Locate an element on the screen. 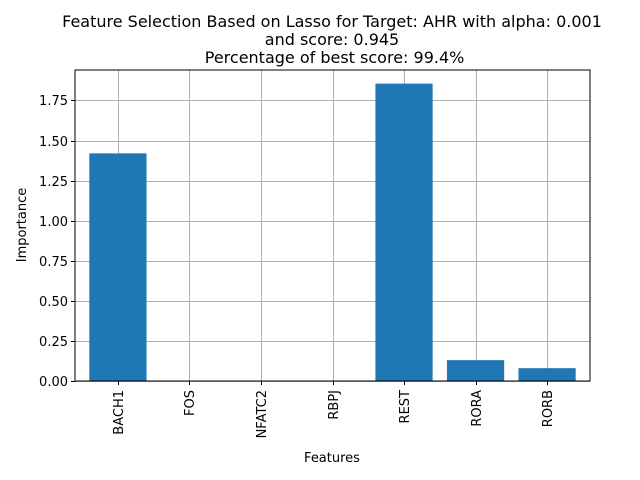 The width and height of the screenshot is (640, 480). y-axis-label: Importance is located at coordinates (22, 225).